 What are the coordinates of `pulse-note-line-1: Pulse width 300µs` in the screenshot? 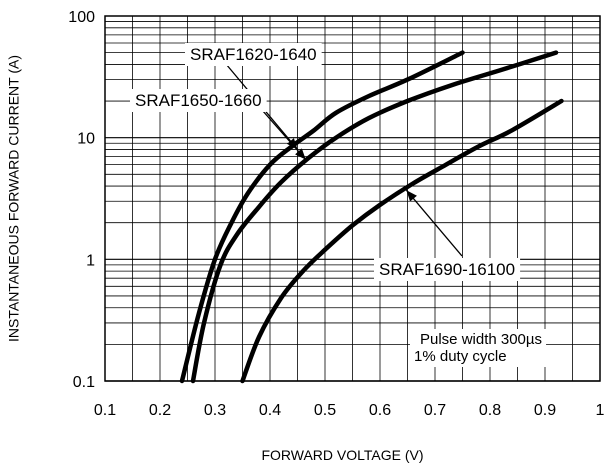 It's located at (481, 339).